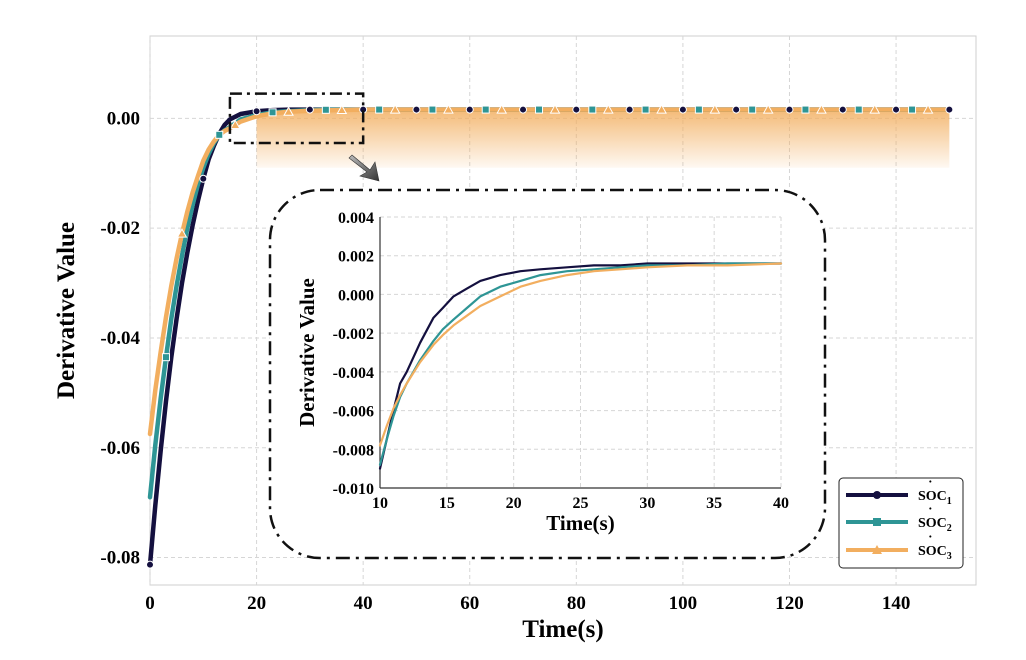 This screenshot has width=1026, height=660. Describe the element at coordinates (581, 503) in the screenshot. I see `inset-x-tick-3: 25` at that location.